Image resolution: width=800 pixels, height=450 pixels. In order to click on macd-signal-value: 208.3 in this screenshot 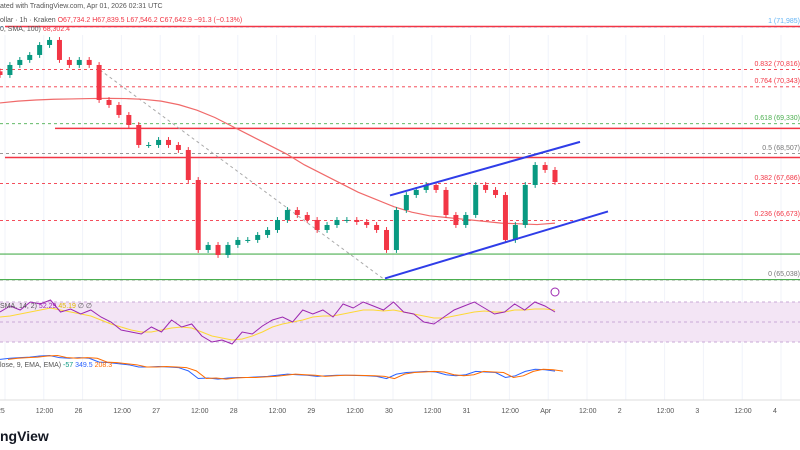, I will do `click(103, 365)`.